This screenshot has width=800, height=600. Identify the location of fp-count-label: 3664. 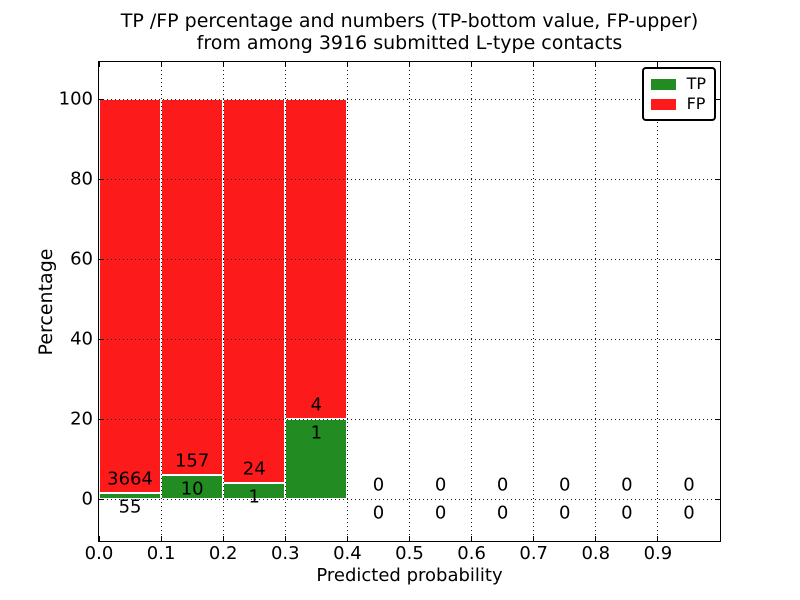
(130, 479).